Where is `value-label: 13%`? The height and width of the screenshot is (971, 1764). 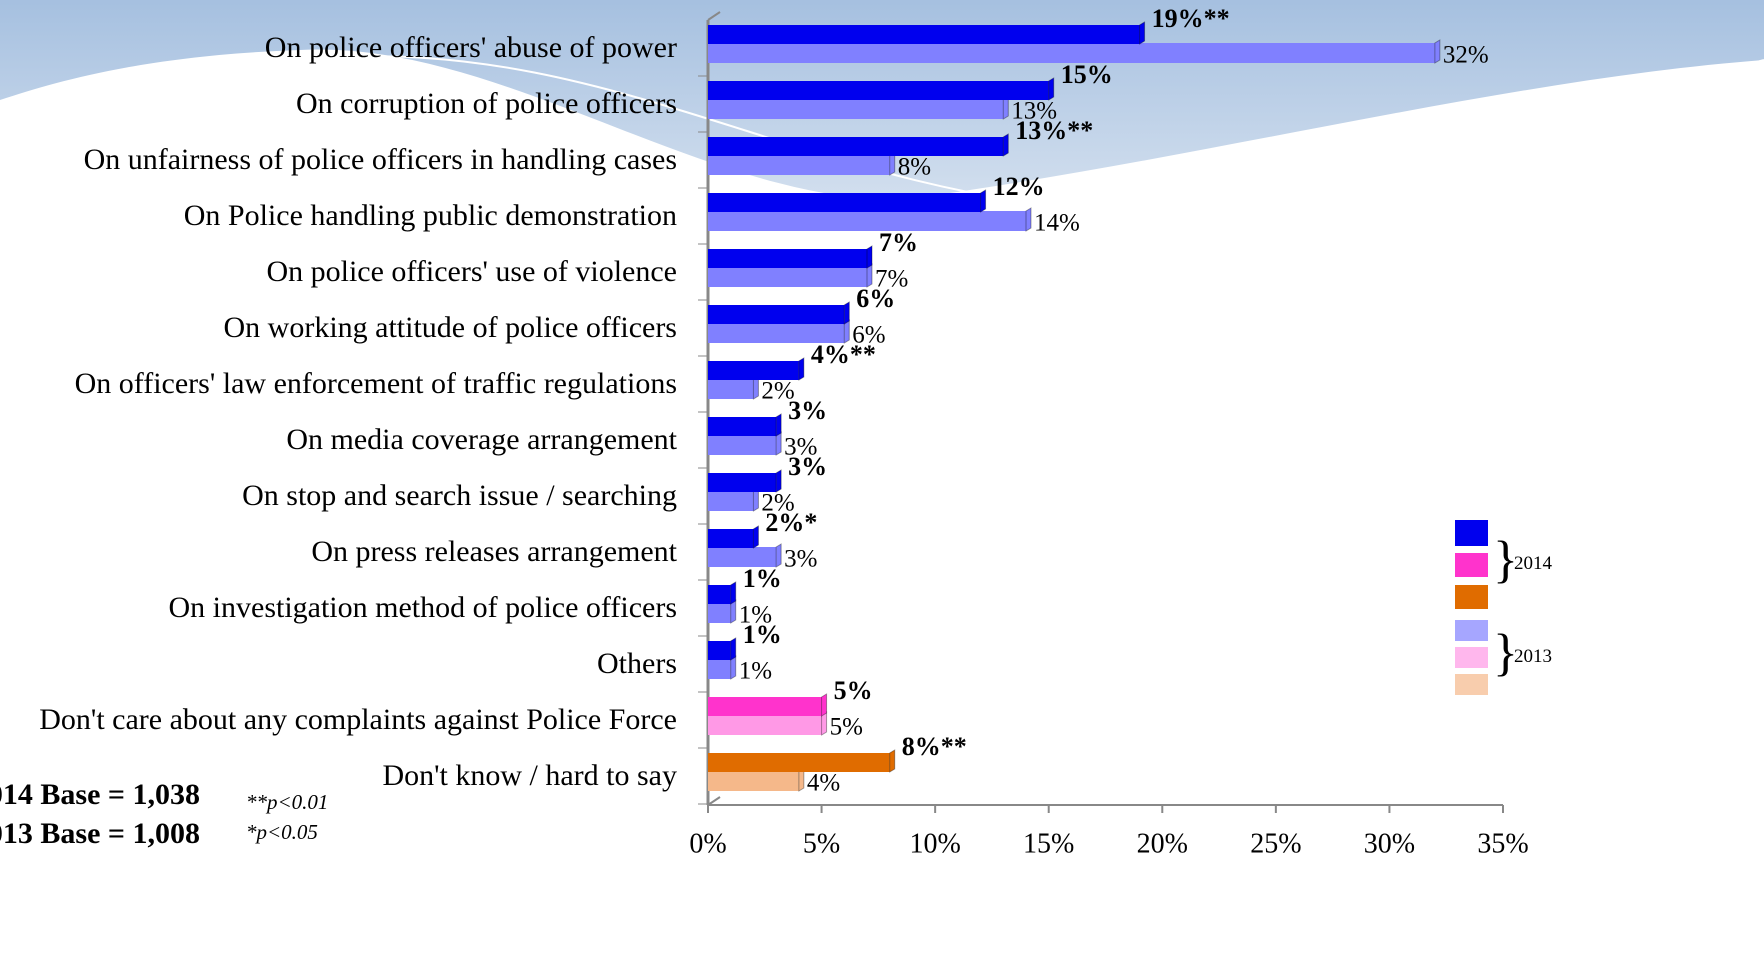 value-label: 13% is located at coordinates (1034, 111).